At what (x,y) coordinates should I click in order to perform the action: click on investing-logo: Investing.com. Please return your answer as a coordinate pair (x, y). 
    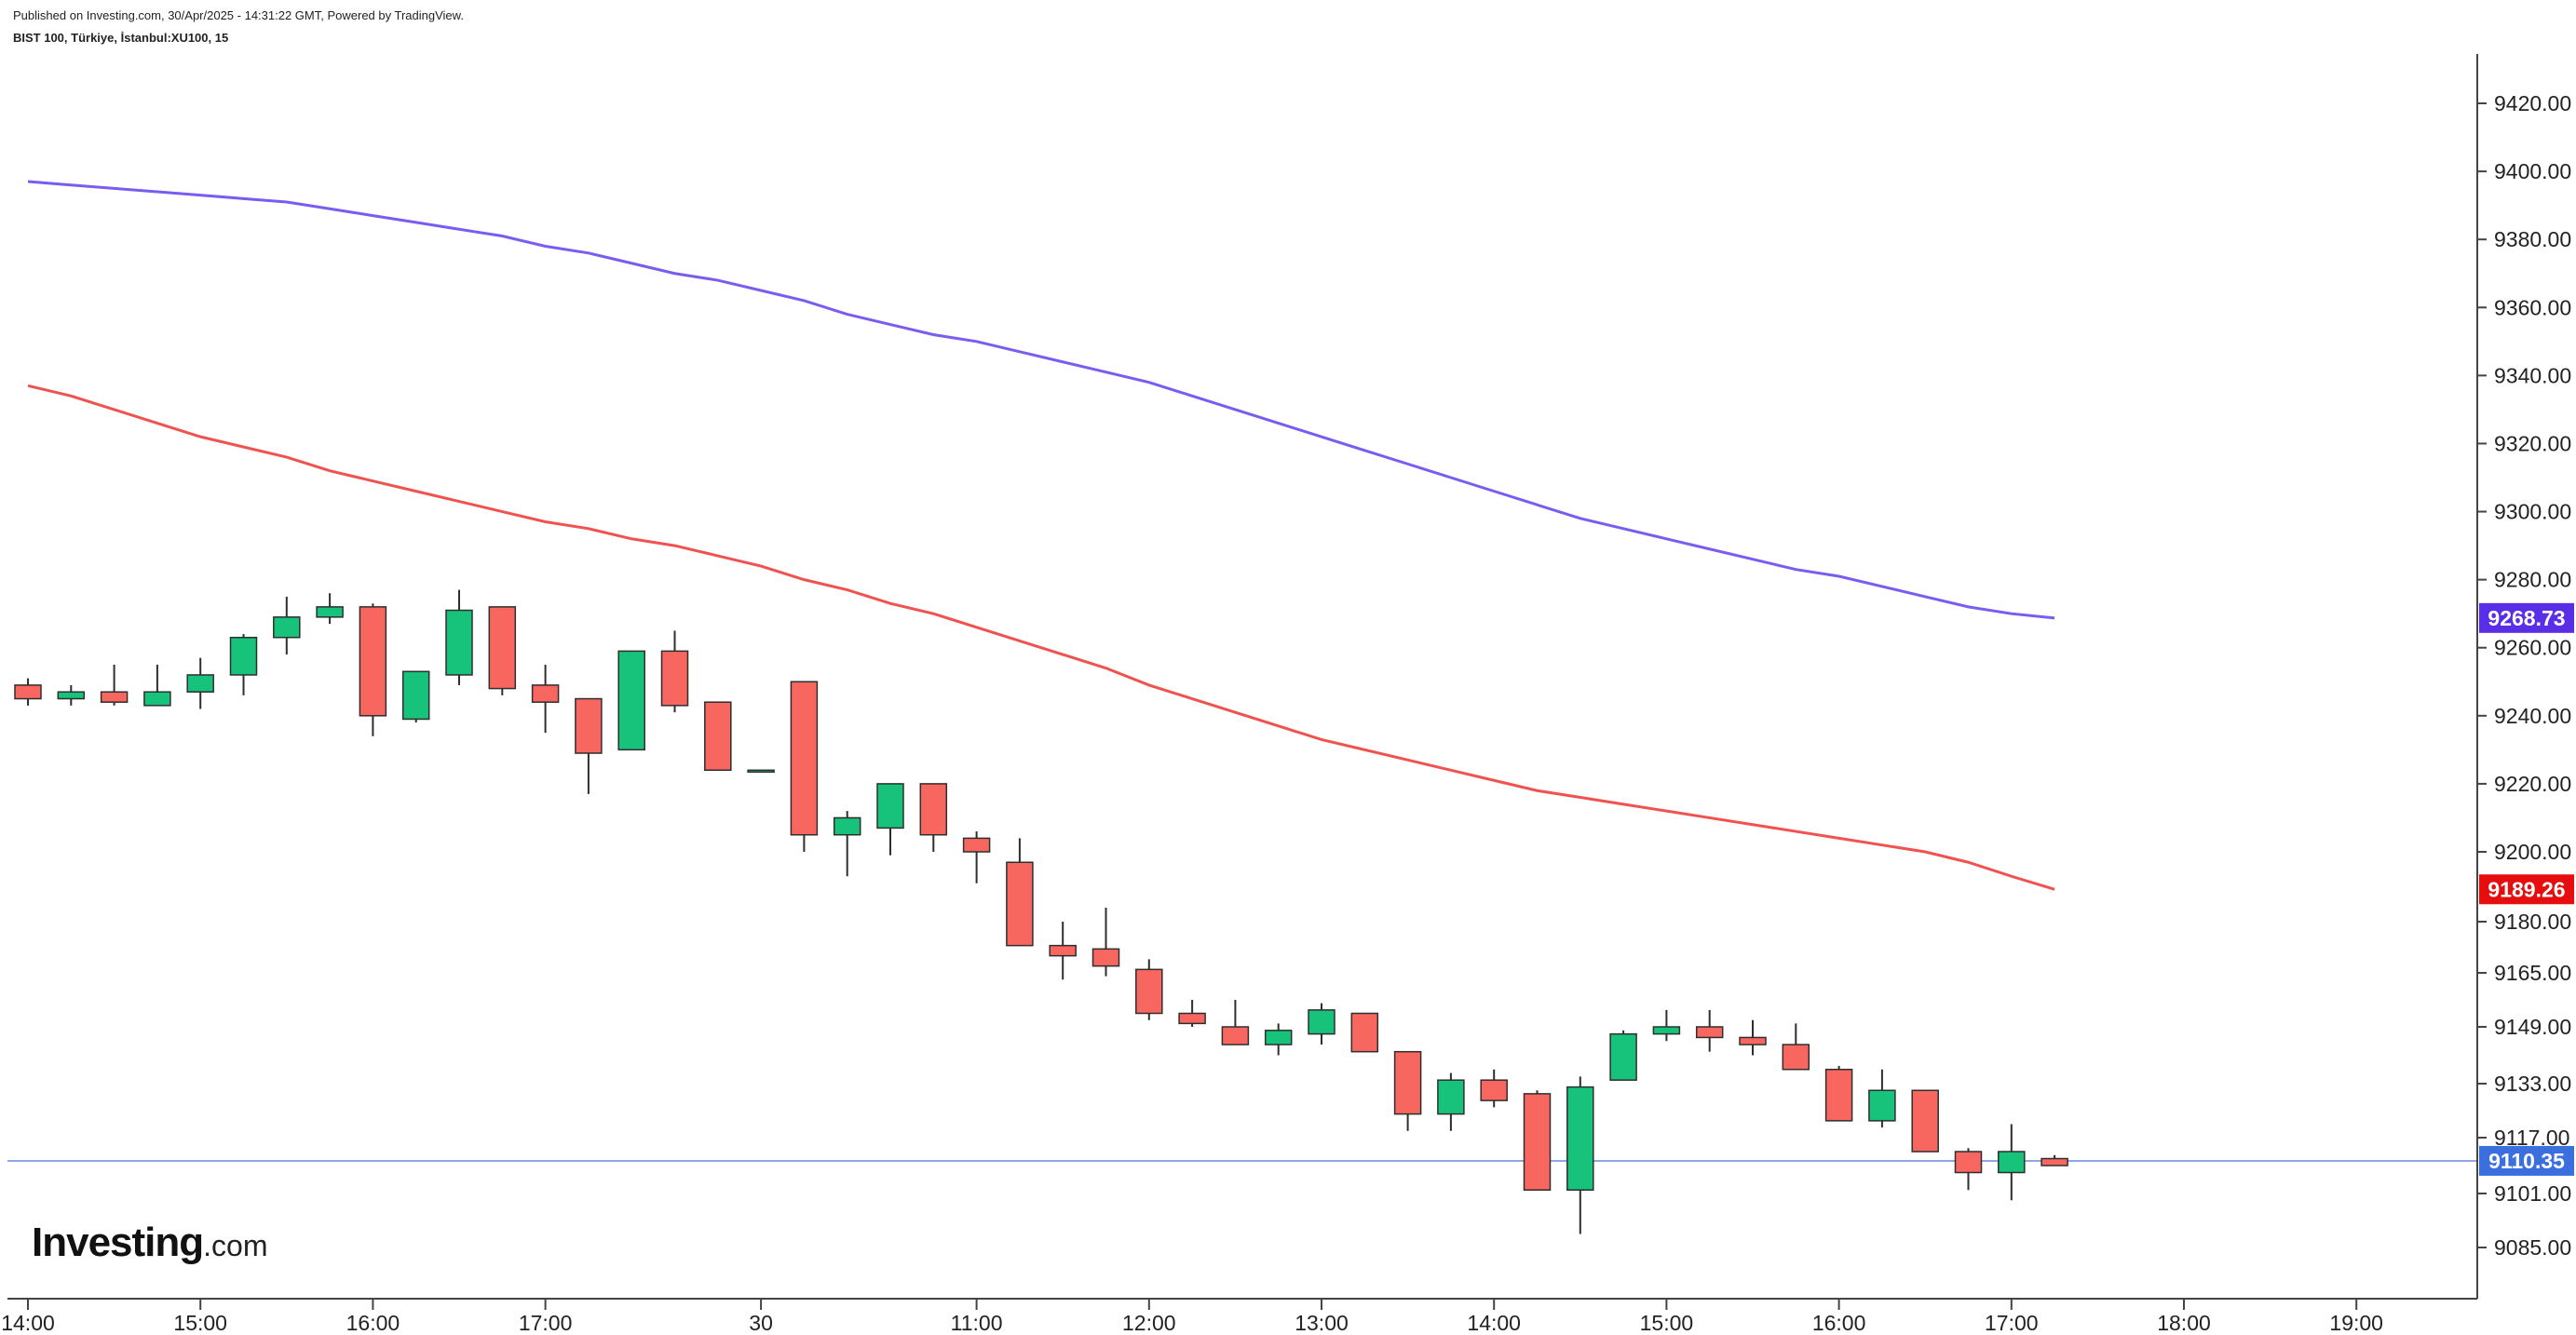
    Looking at the image, I should click on (150, 1243).